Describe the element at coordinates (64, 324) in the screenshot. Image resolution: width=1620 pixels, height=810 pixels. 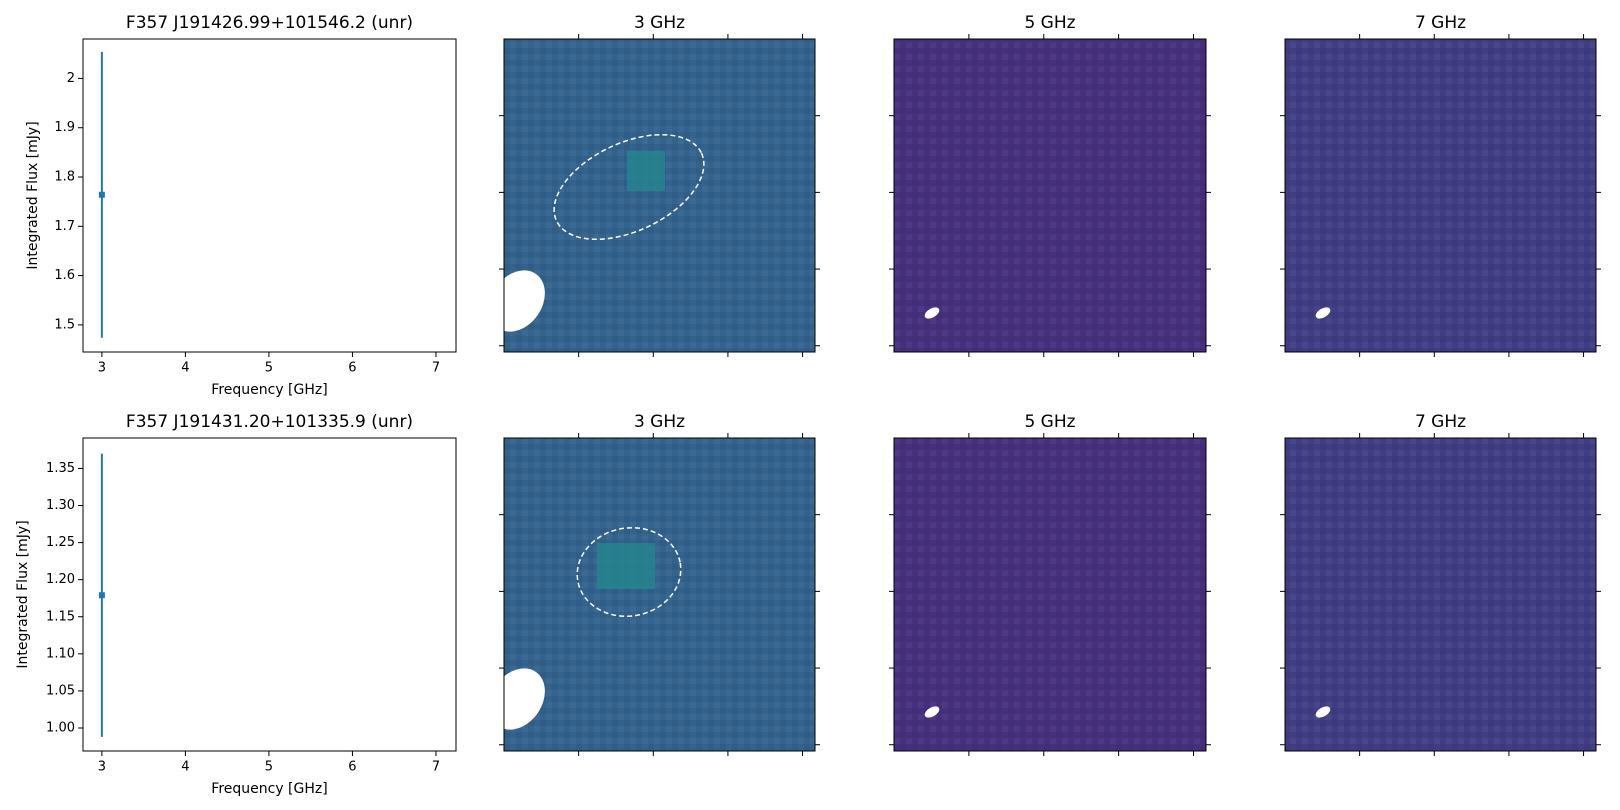
I see `y-tick-label: 1.5` at that location.